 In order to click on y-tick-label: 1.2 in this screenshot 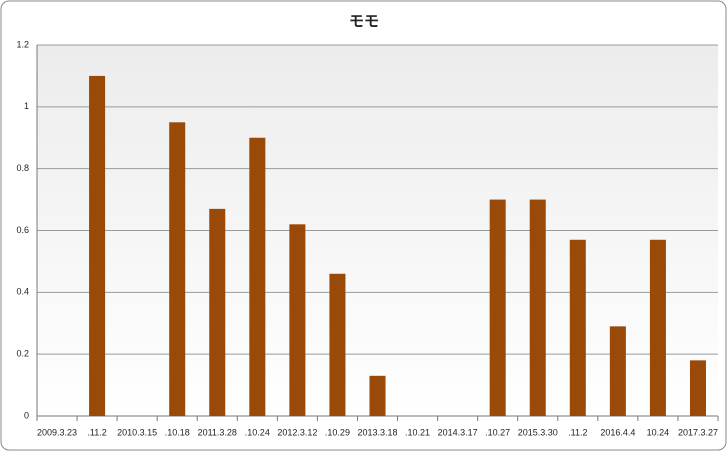, I will do `click(22, 44)`.